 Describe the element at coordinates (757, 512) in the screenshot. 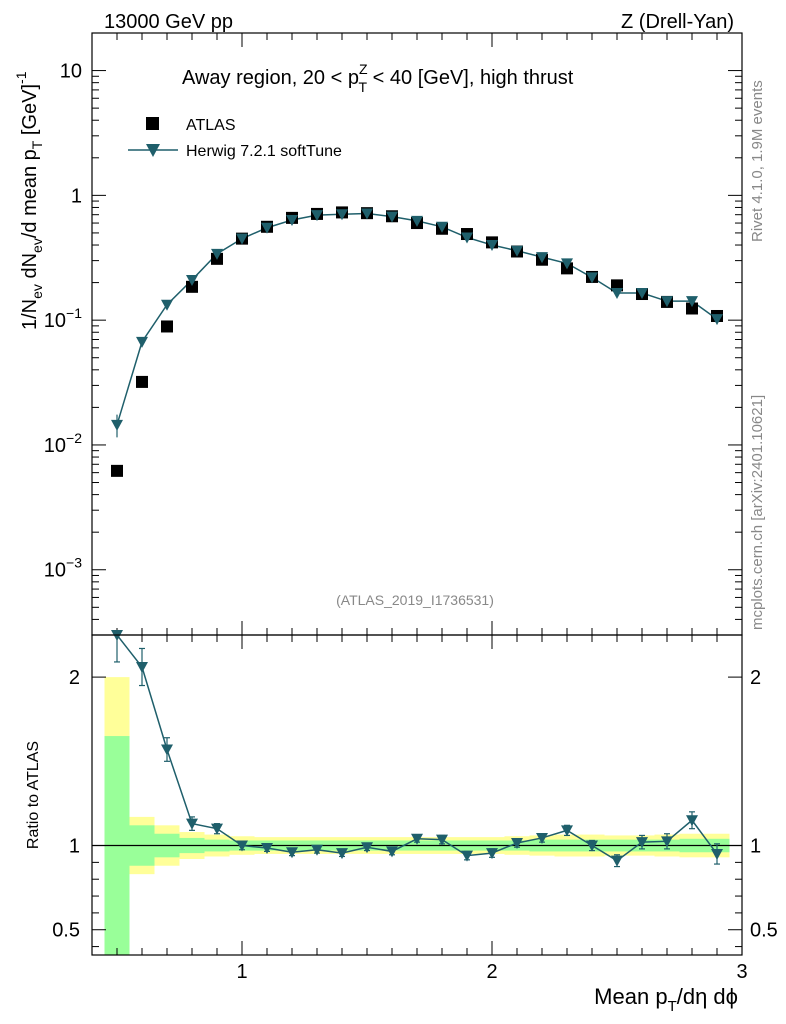

I see `mcplots-label: mcplots.cern.ch [arXiv:2401.10621]` at that location.